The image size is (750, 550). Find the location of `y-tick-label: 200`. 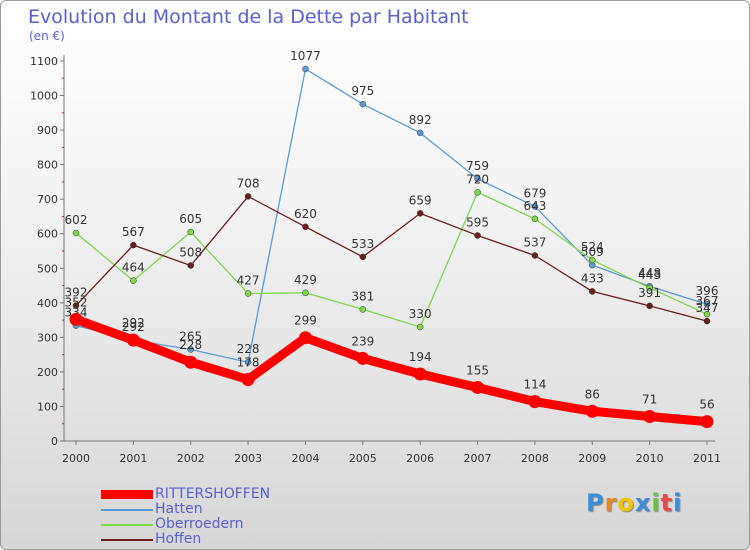

y-tick-label: 200 is located at coordinates (47, 372).